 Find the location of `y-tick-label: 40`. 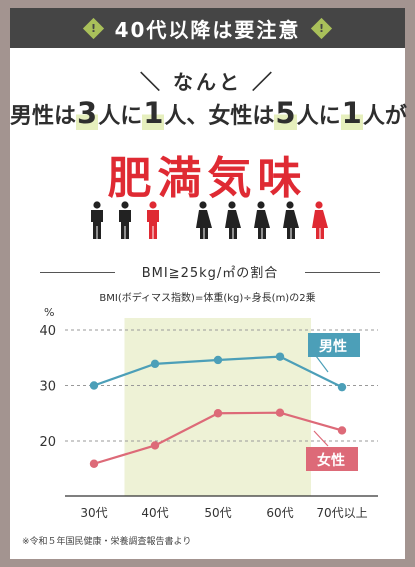

y-tick-label: 40 is located at coordinates (47, 331).